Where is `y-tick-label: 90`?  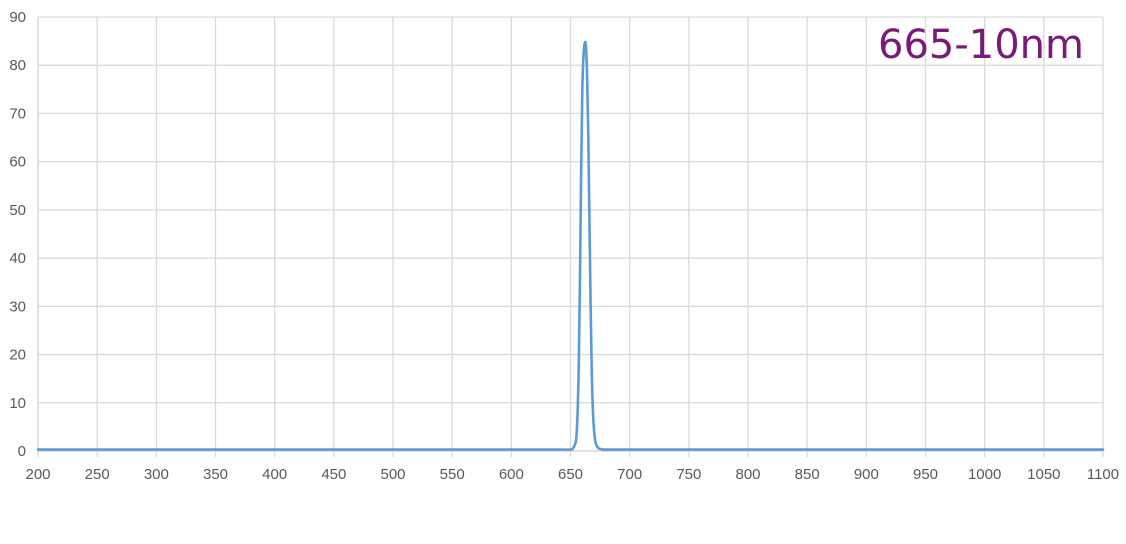
y-tick-label: 90 is located at coordinates (17, 17).